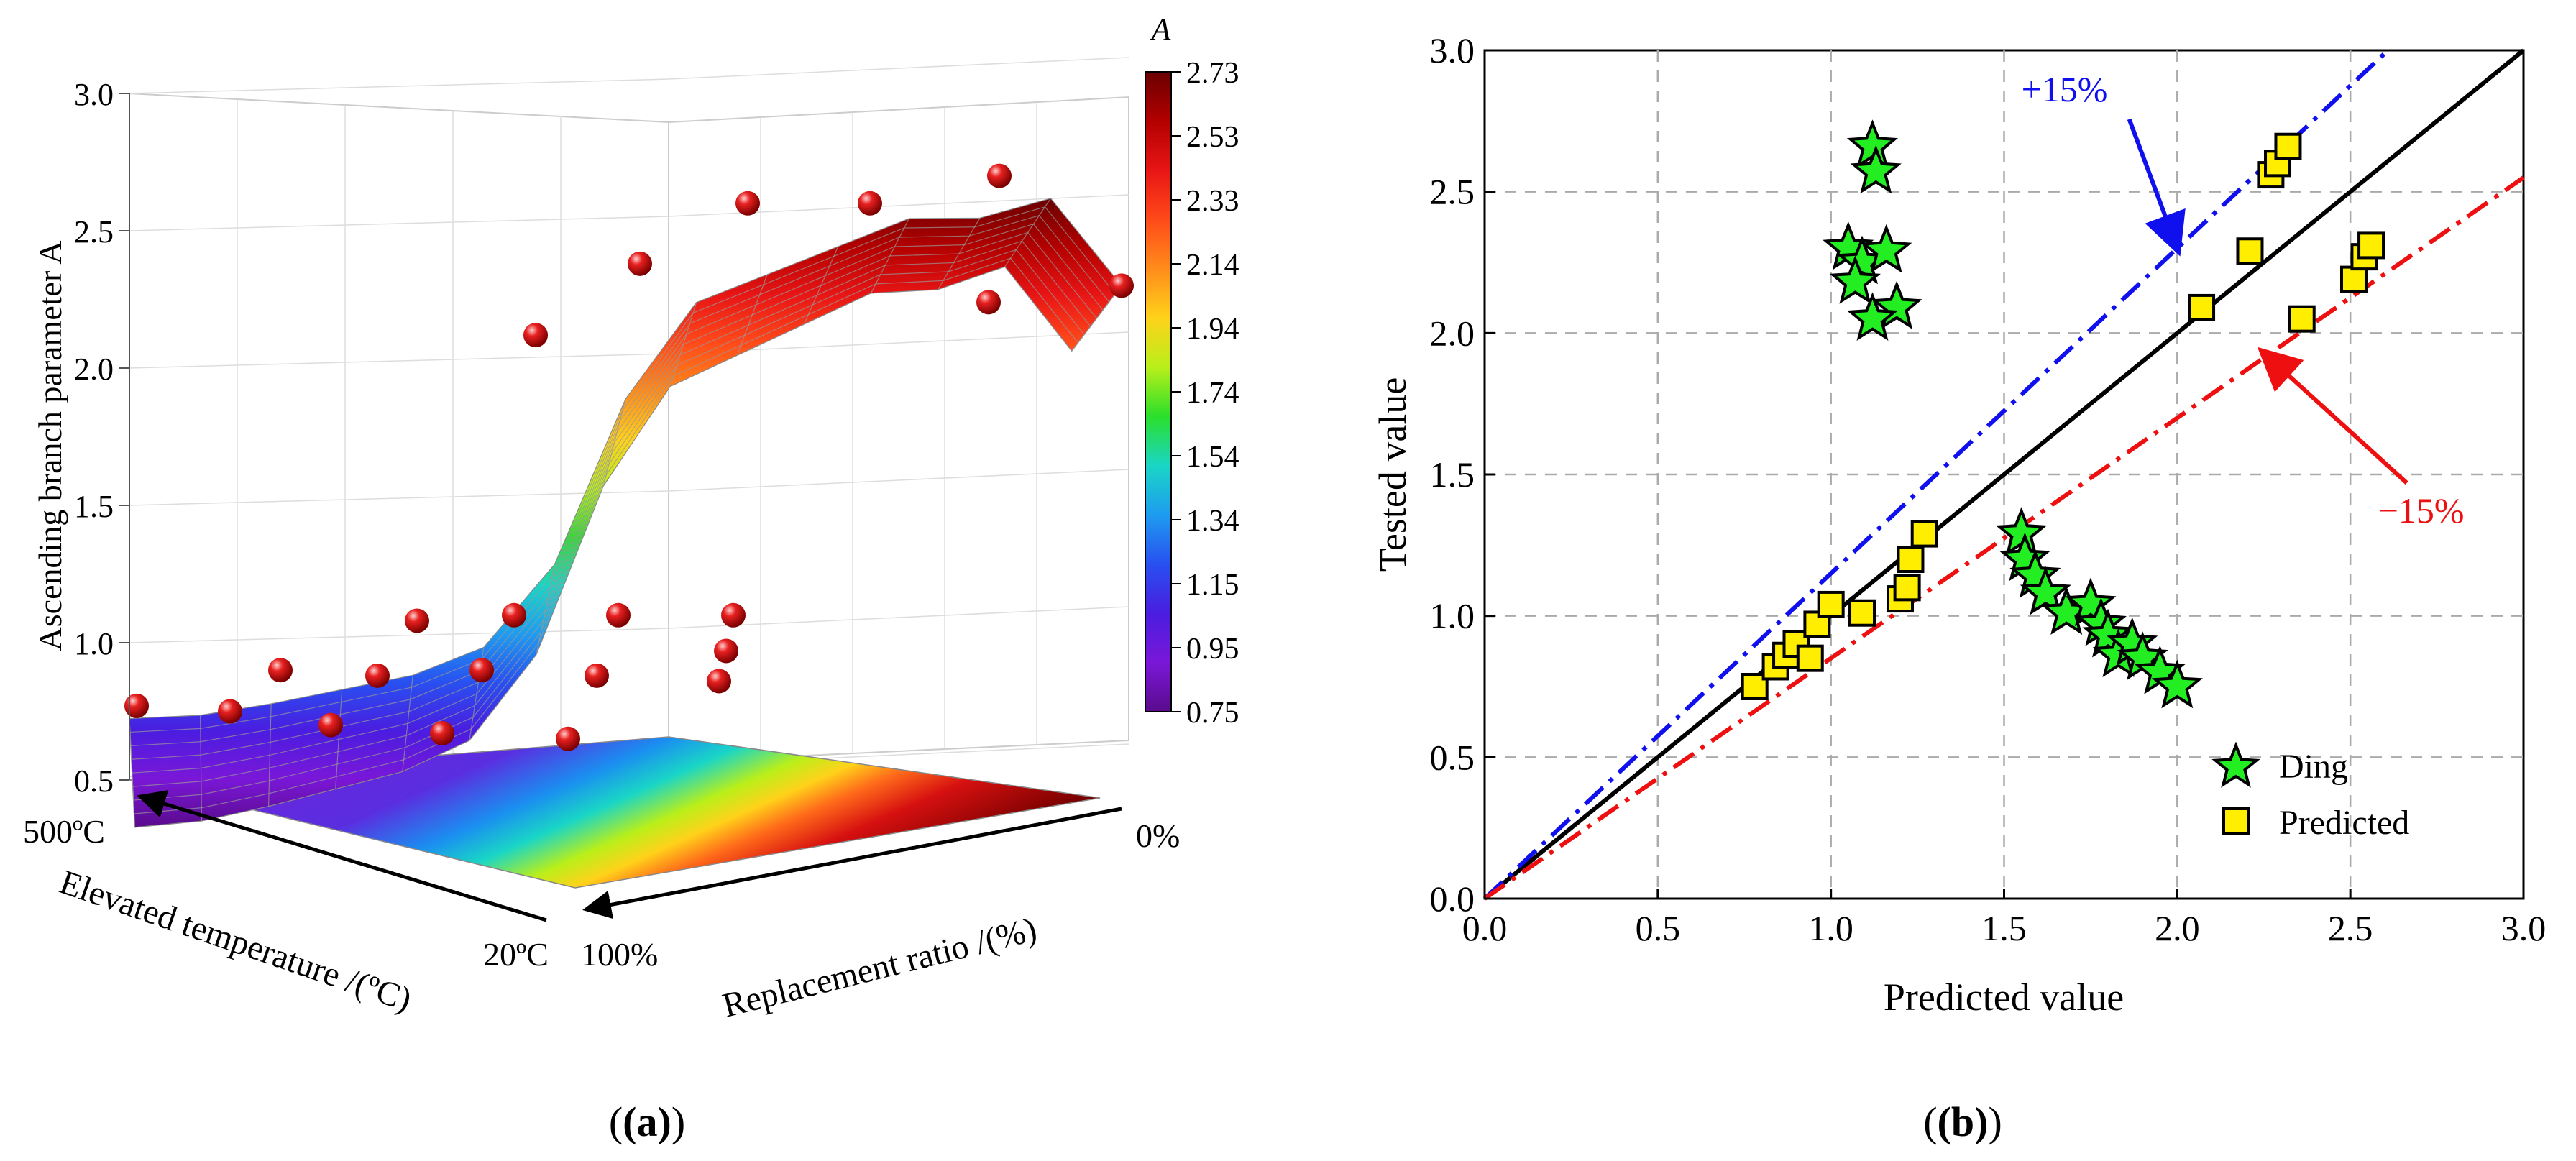 The height and width of the screenshot is (1161, 2576). What do you see at coordinates (2065, 89) in the screenshot?
I see `annotation-label: +15%` at bounding box center [2065, 89].